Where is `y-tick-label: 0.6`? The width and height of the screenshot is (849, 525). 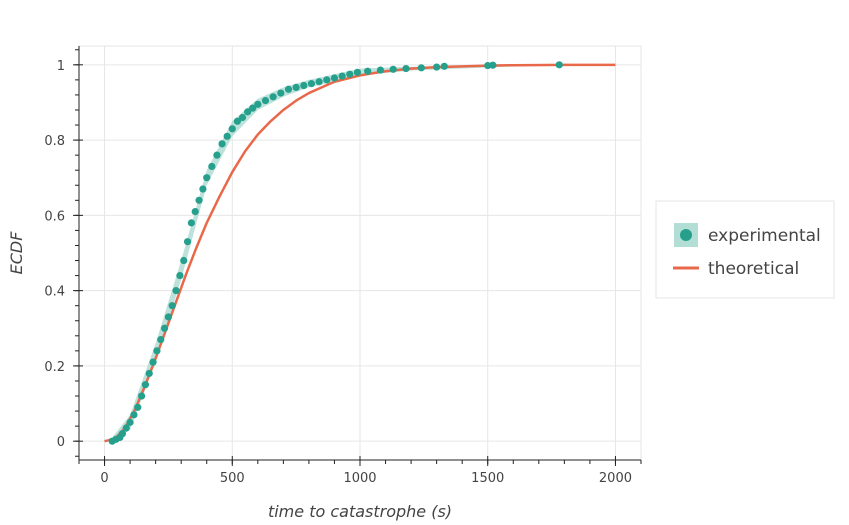 y-tick-label: 0.6 is located at coordinates (54, 216).